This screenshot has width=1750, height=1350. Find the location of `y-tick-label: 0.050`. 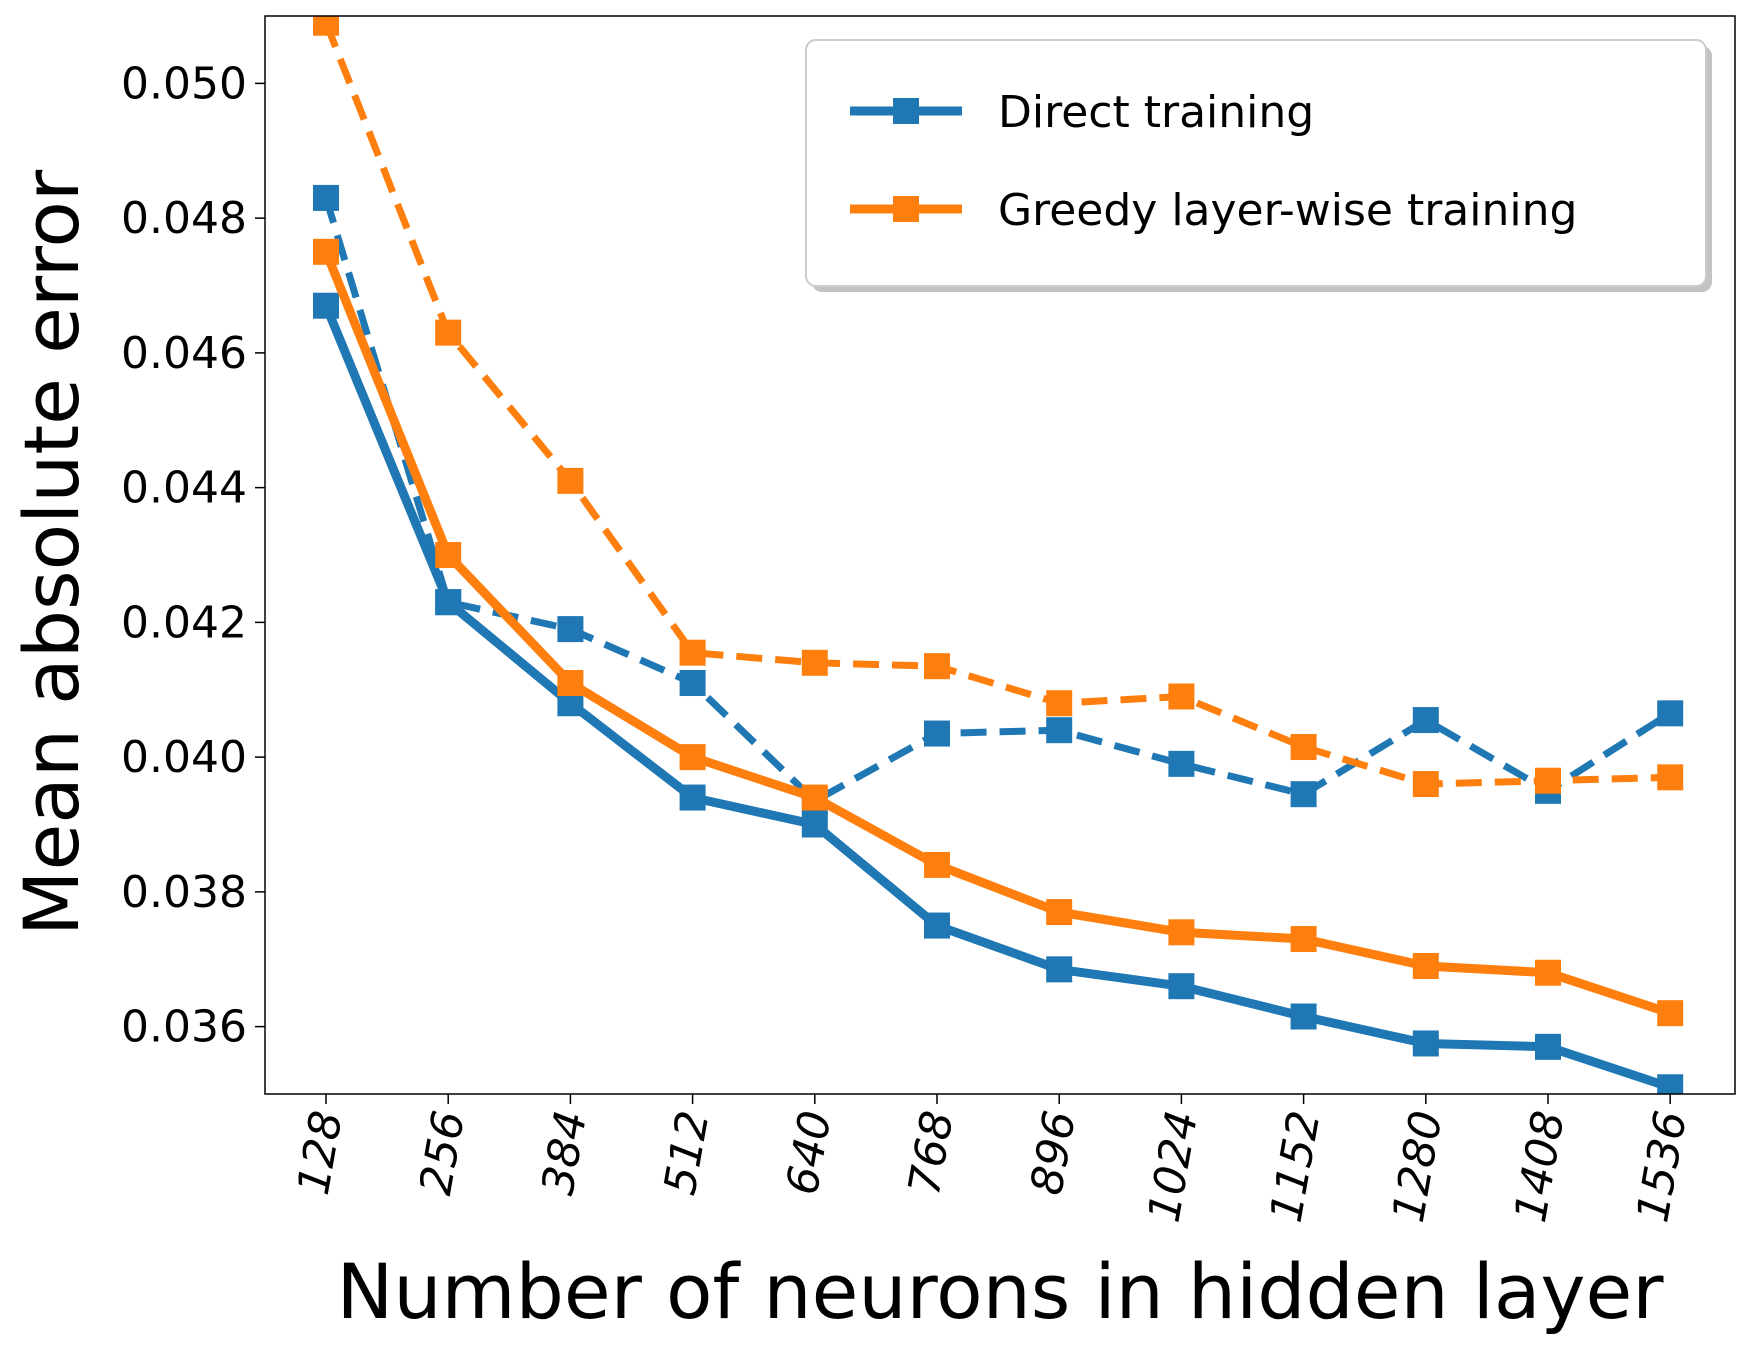

y-tick-label: 0.050 is located at coordinates (184, 83).